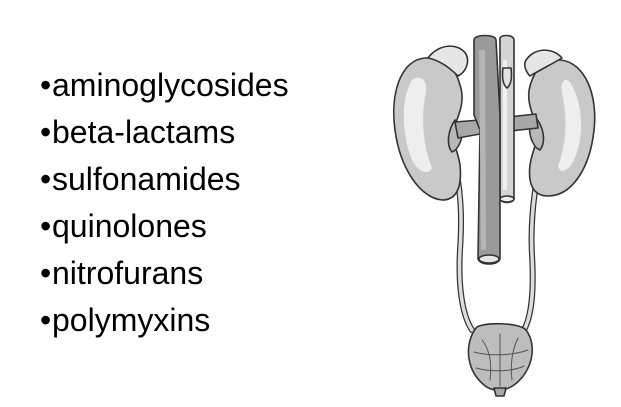 This screenshot has height=407, width=621. Describe the element at coordinates (448, 61) in the screenshot. I see `left-adrenal` at that location.